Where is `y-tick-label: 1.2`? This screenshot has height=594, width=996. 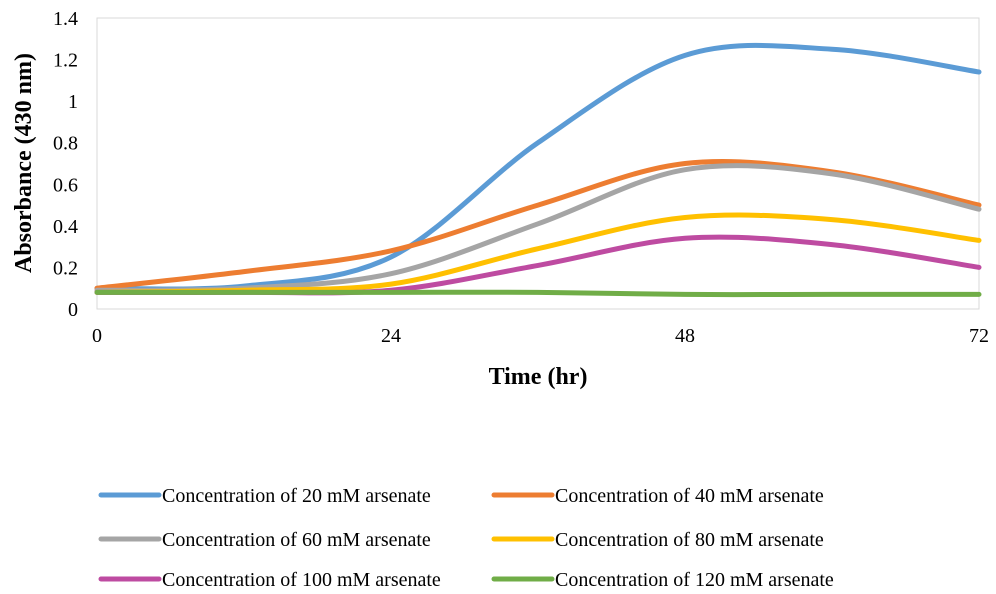 y-tick-label: 1.2 is located at coordinates (65, 61).